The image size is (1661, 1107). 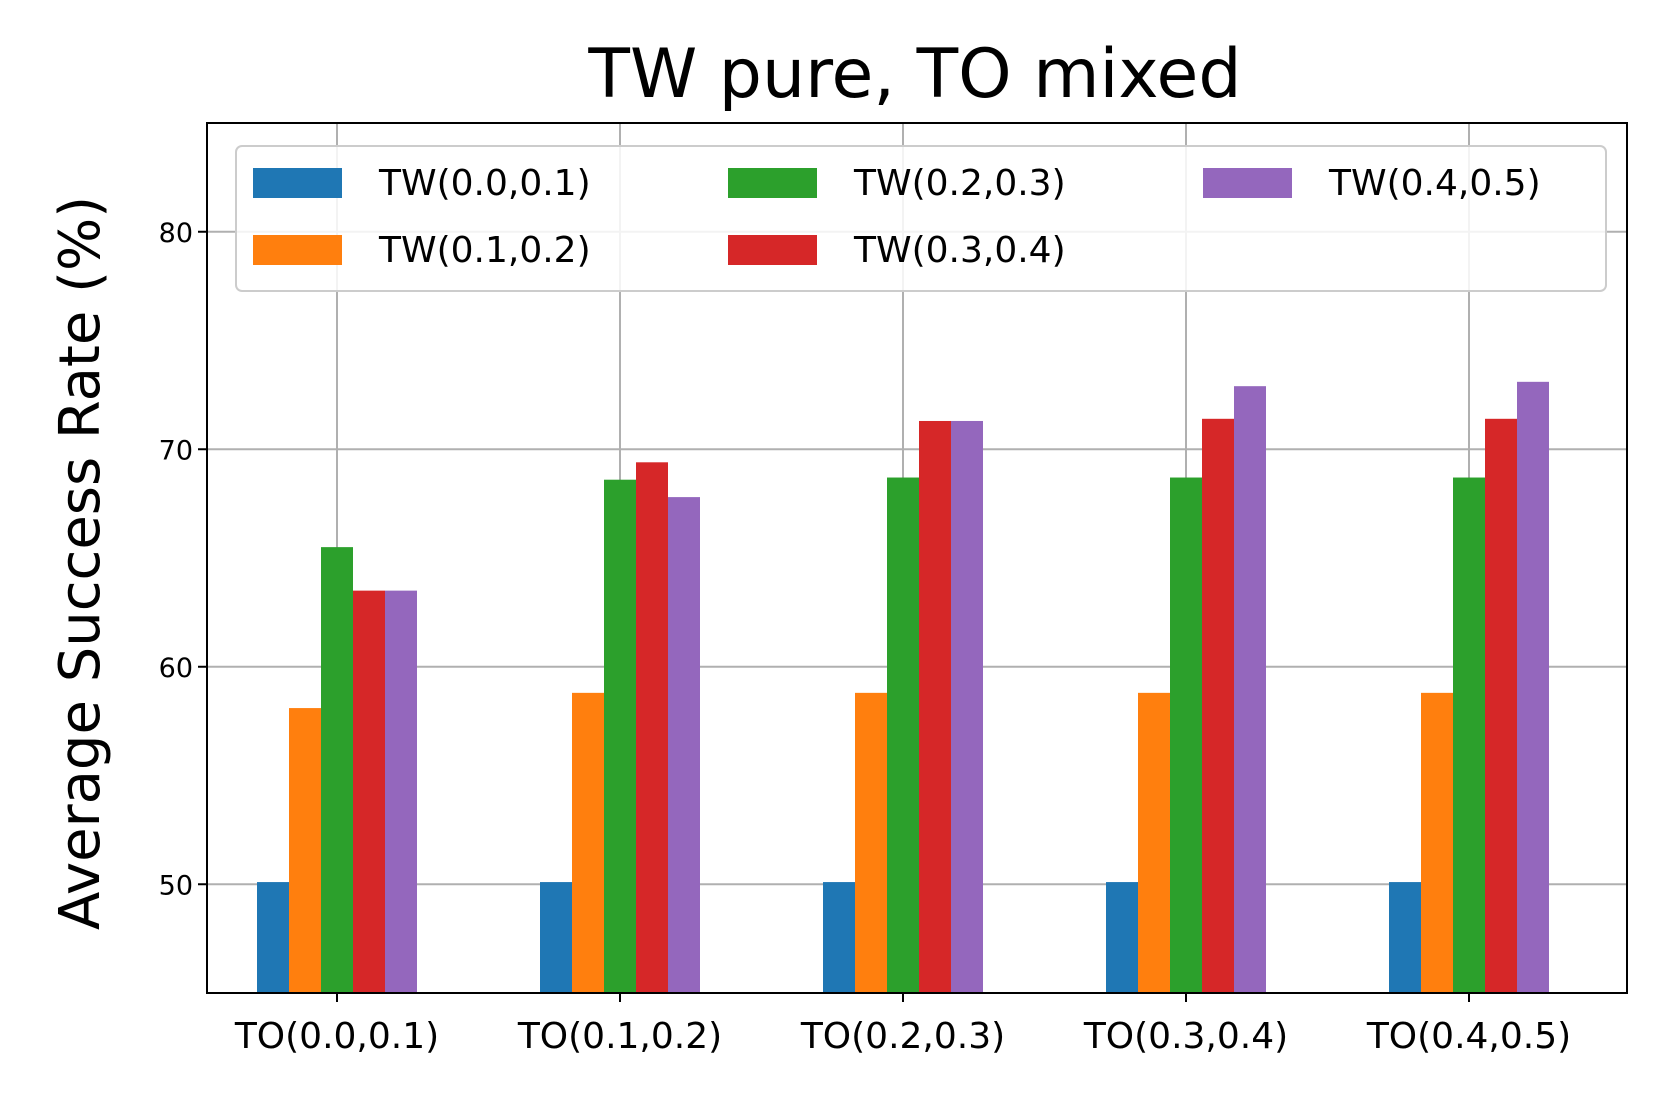 I want to click on x-tick-label: TO(0.2,0.3), so click(x=902, y=1036).